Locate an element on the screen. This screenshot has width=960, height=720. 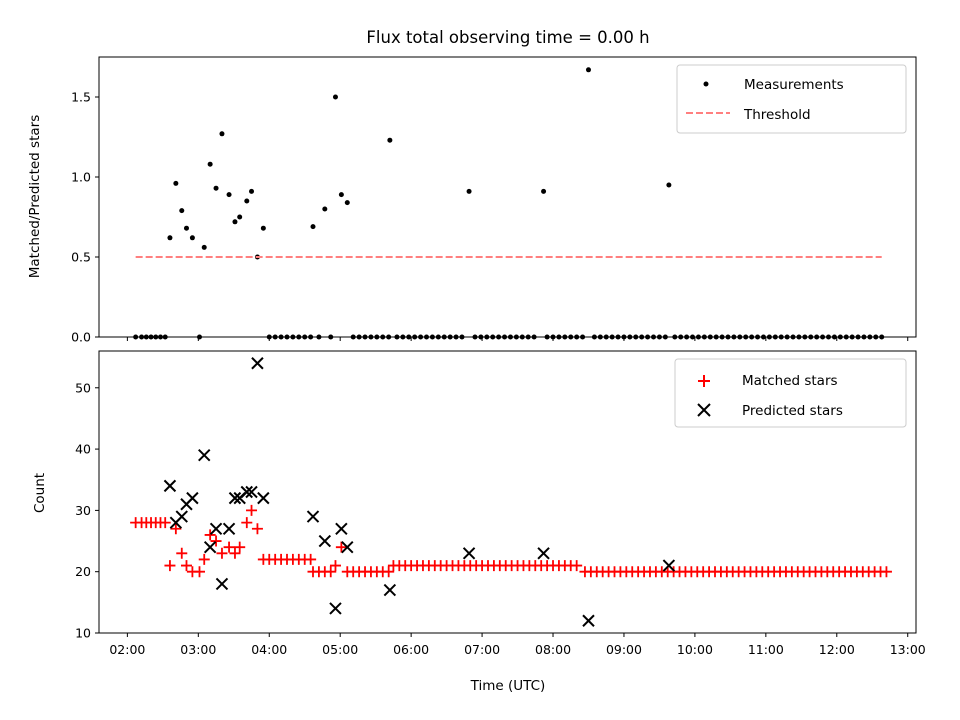
y-tick-label: 0.5 is located at coordinates (81, 257).